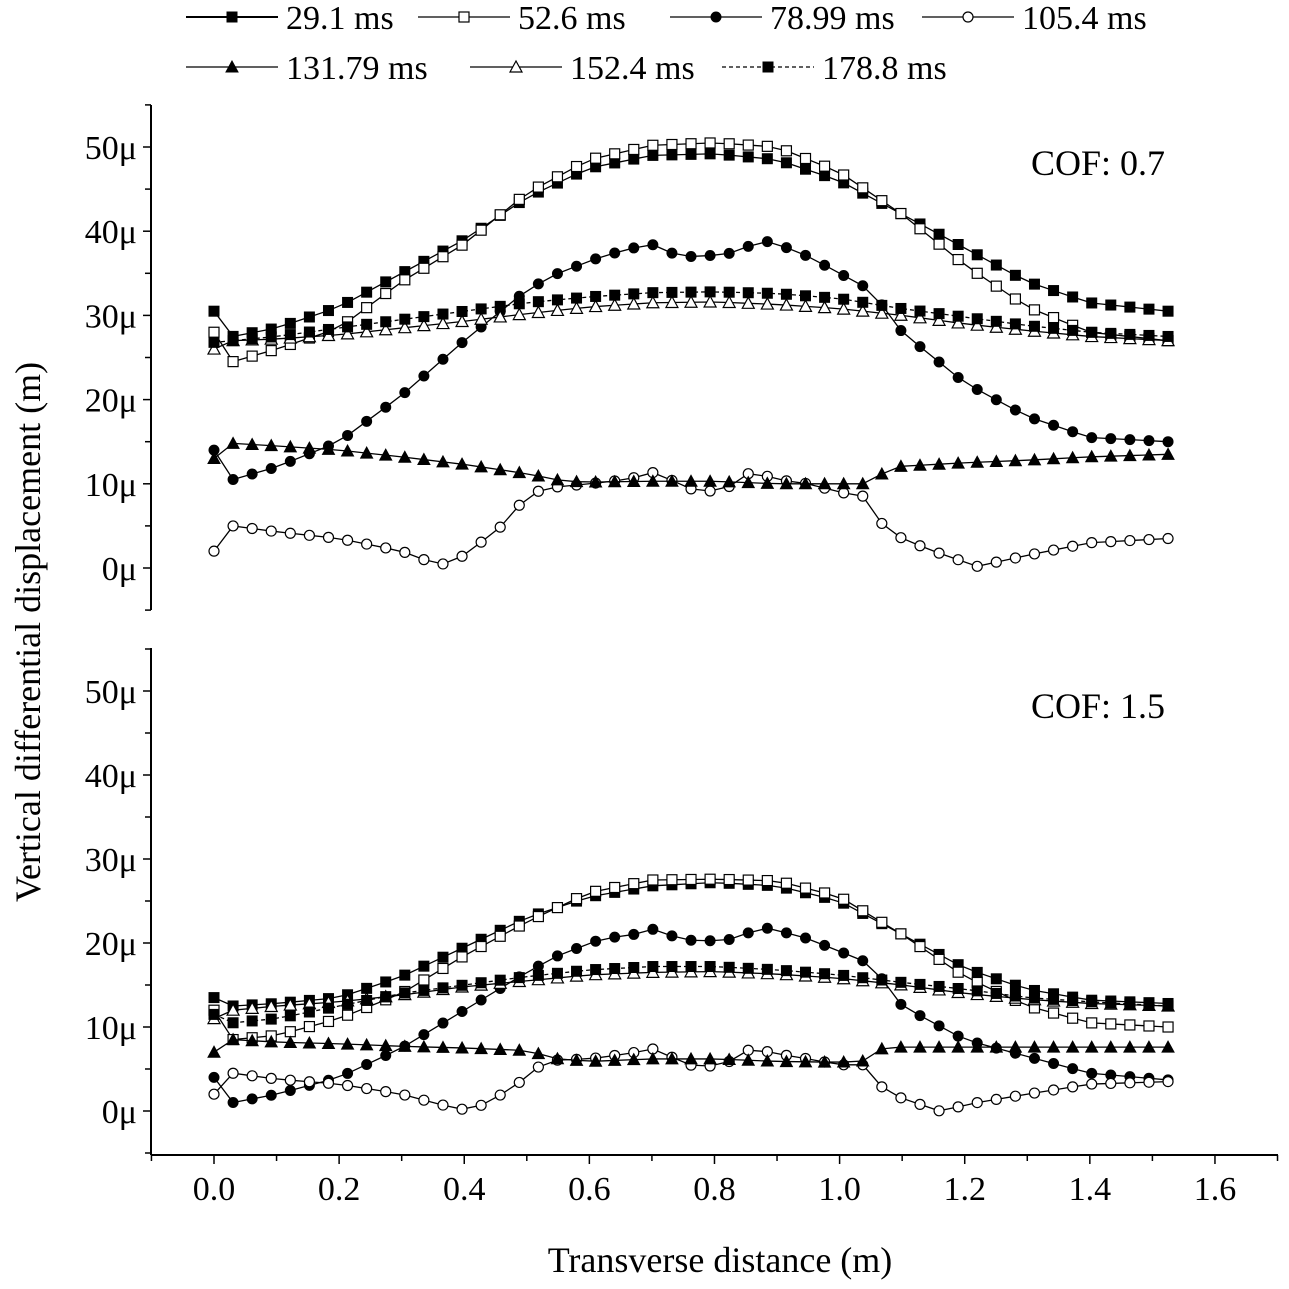  What do you see at coordinates (214, 1189) in the screenshot?
I see `x-tick-label: 0.0` at bounding box center [214, 1189].